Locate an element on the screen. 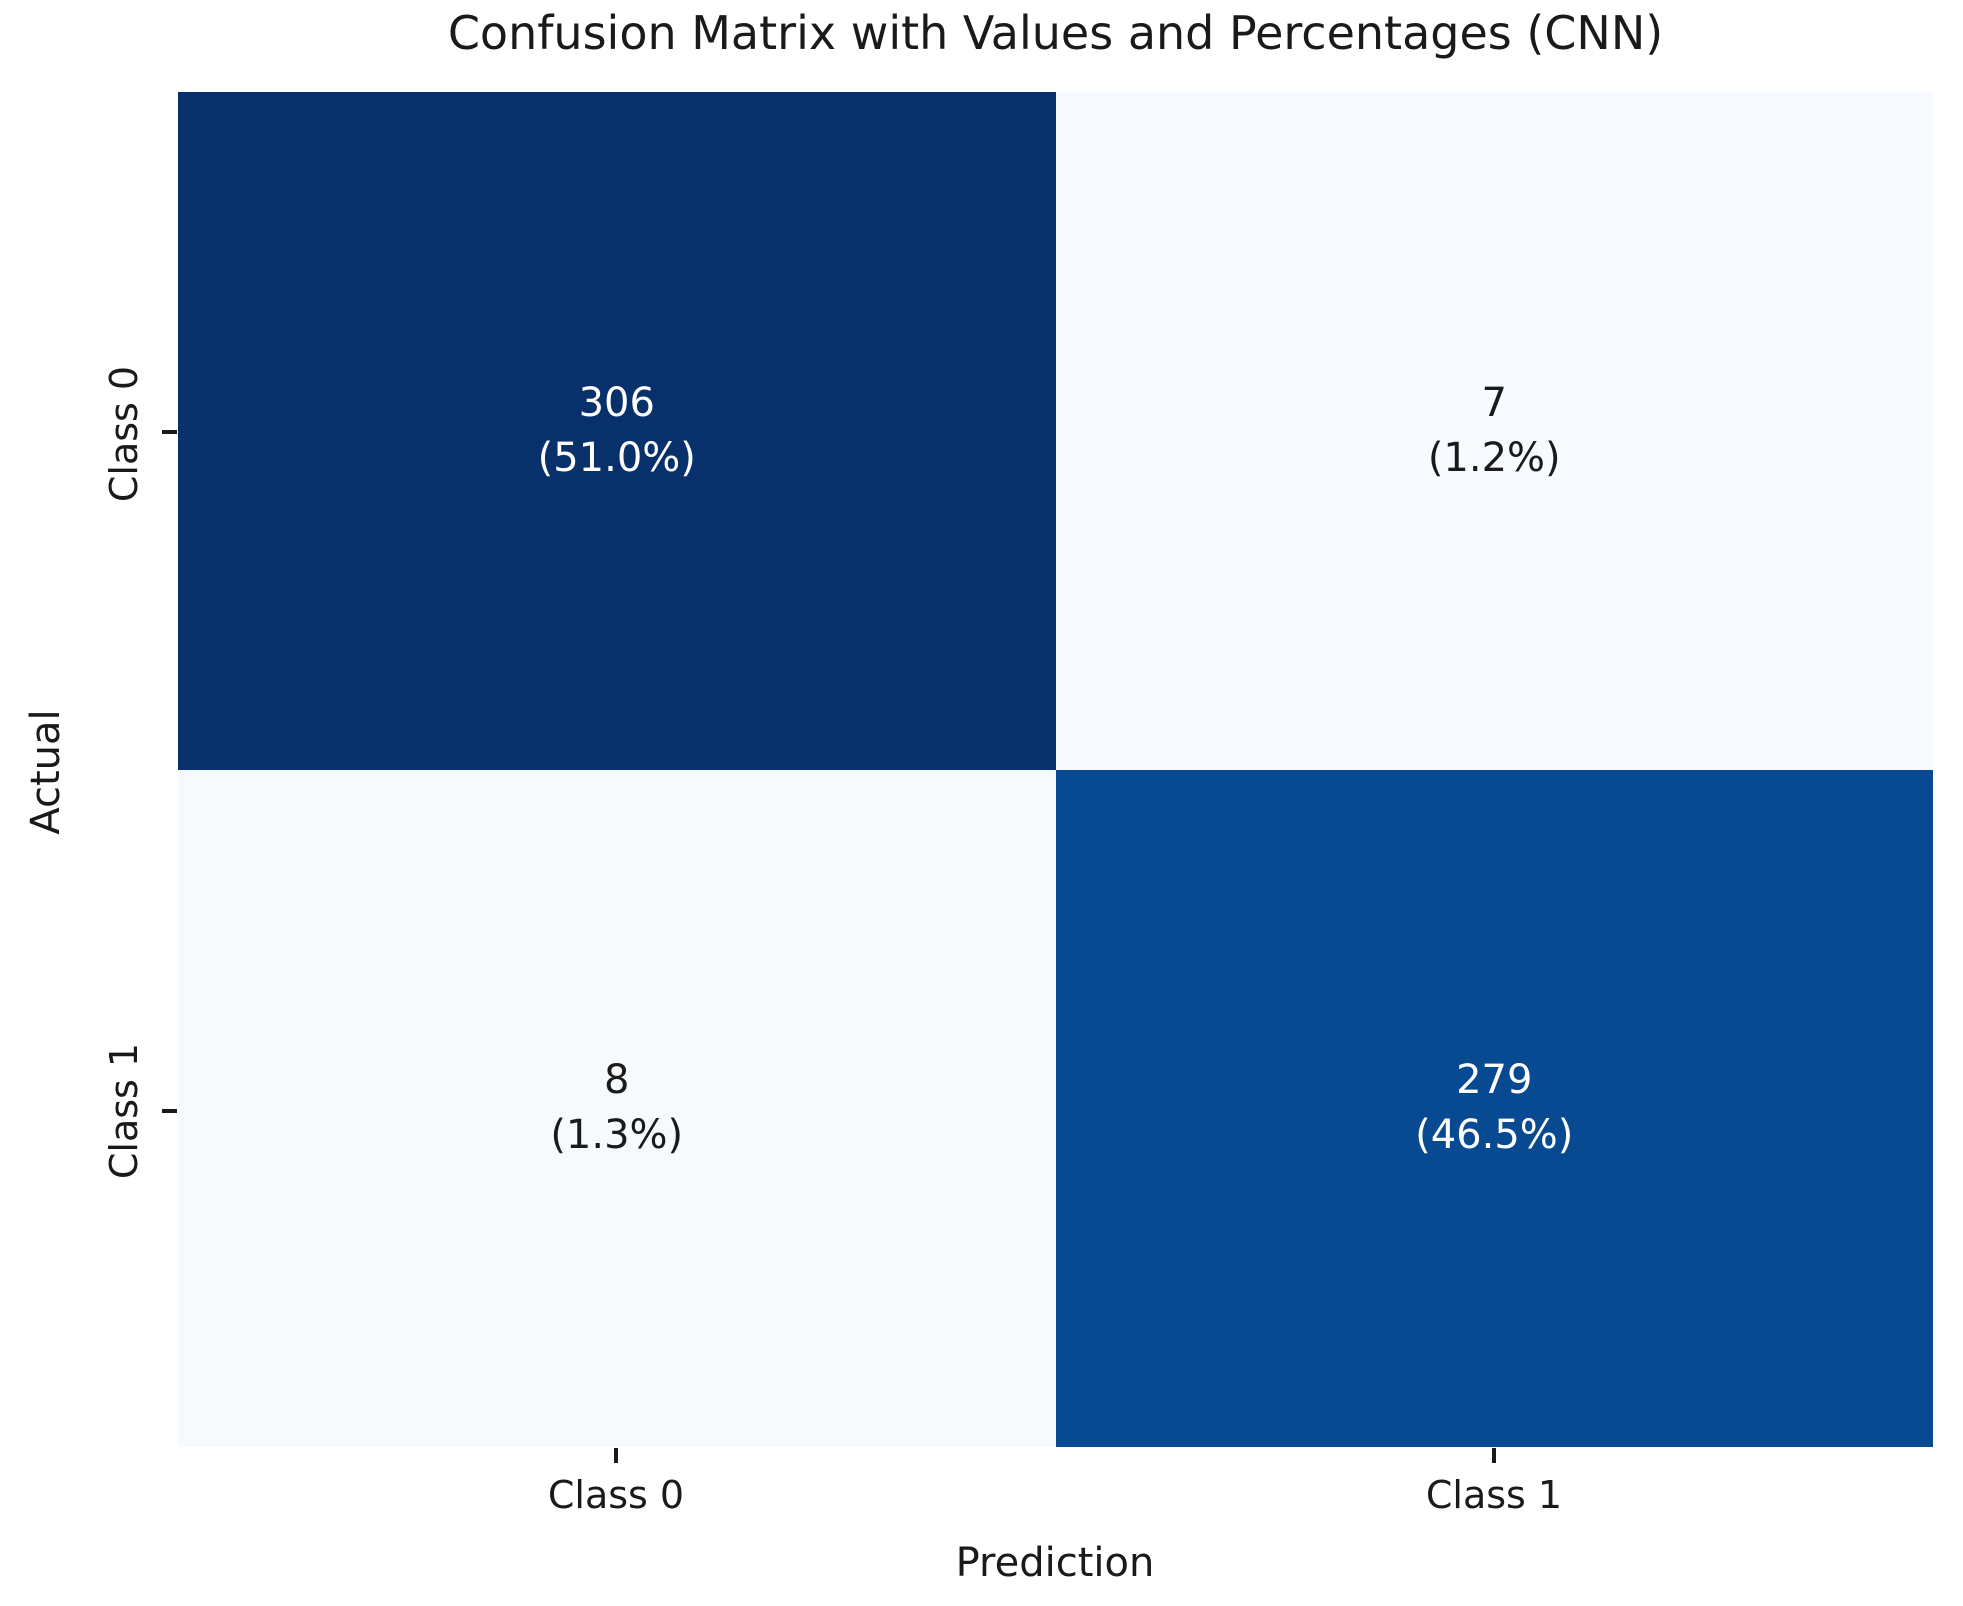  x-tick-mark-class0 is located at coordinates (616, 1455).